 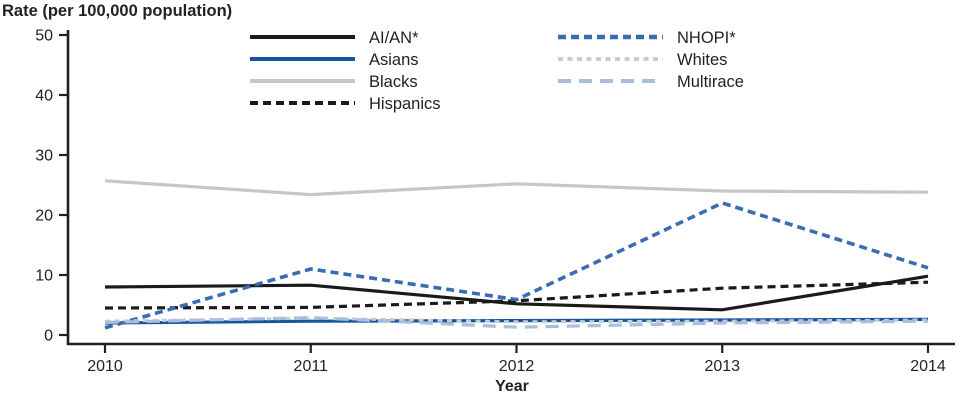 What do you see at coordinates (405, 104) in the screenshot?
I see `legend-label-hispanics: Hispanics` at bounding box center [405, 104].